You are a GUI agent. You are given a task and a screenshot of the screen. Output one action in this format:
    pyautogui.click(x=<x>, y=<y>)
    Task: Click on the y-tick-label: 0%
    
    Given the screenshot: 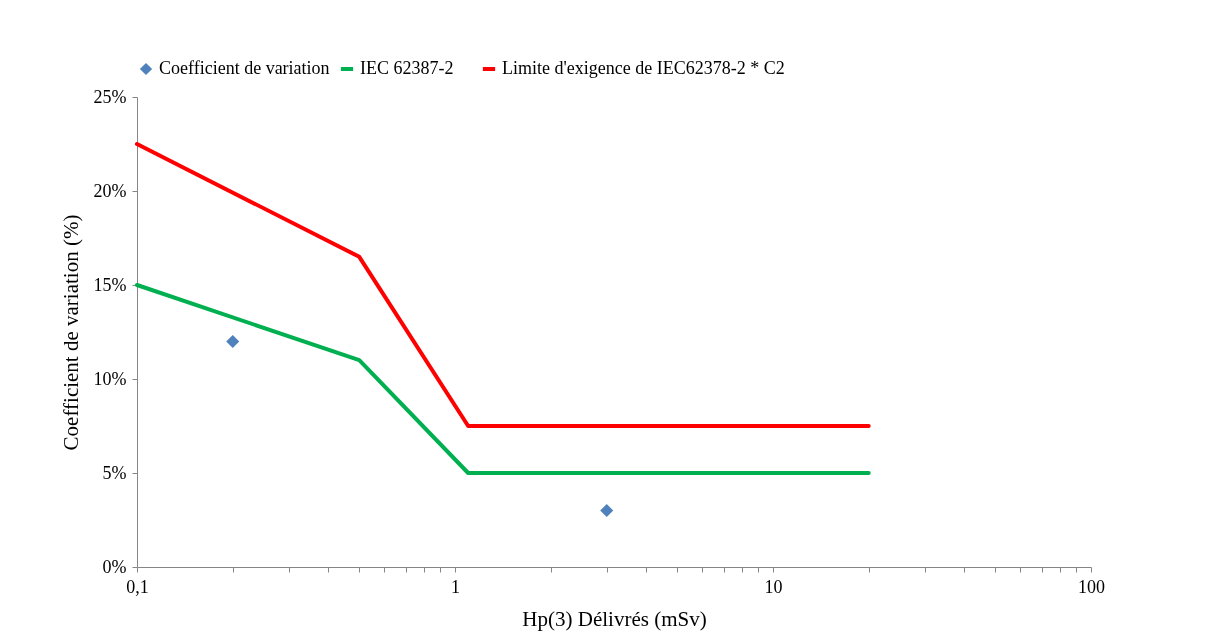 What is the action you would take?
    pyautogui.click(x=114, y=566)
    